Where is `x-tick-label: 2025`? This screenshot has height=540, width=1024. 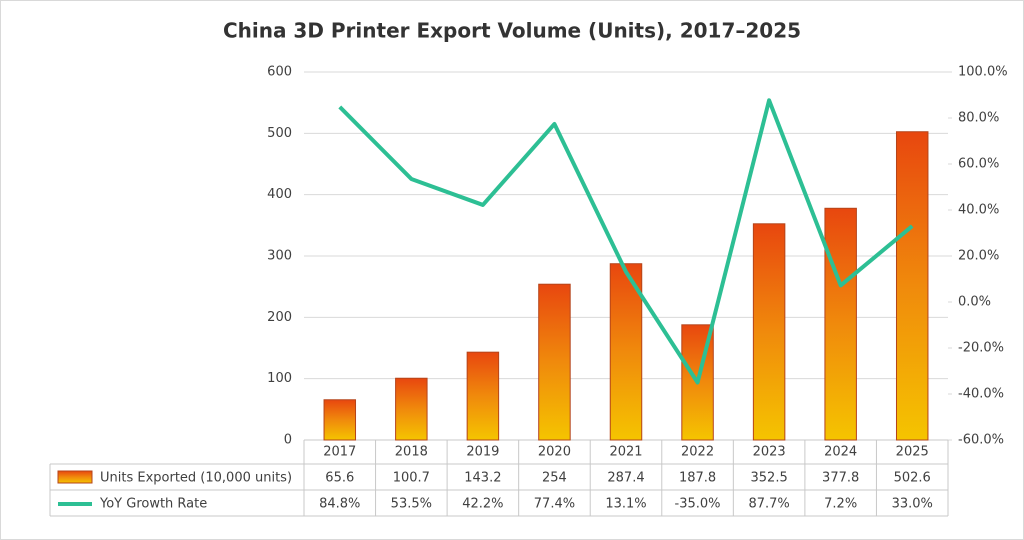
x-tick-label: 2025 is located at coordinates (912, 452).